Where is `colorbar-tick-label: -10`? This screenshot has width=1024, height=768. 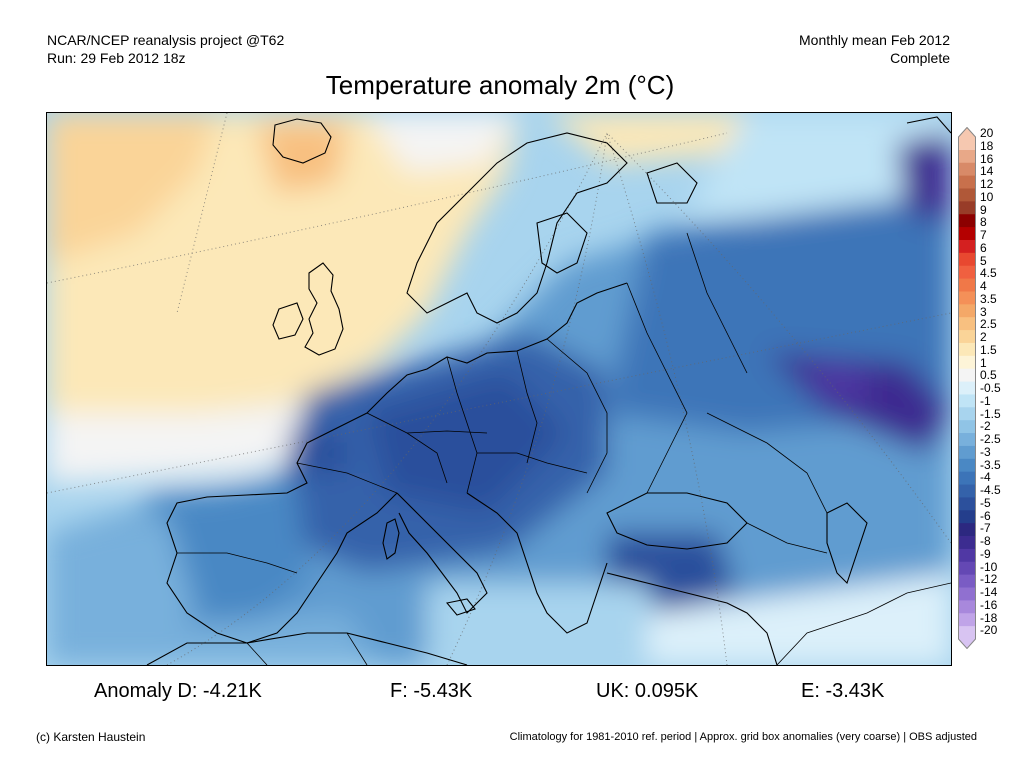 colorbar-tick-label: -10 is located at coordinates (989, 566).